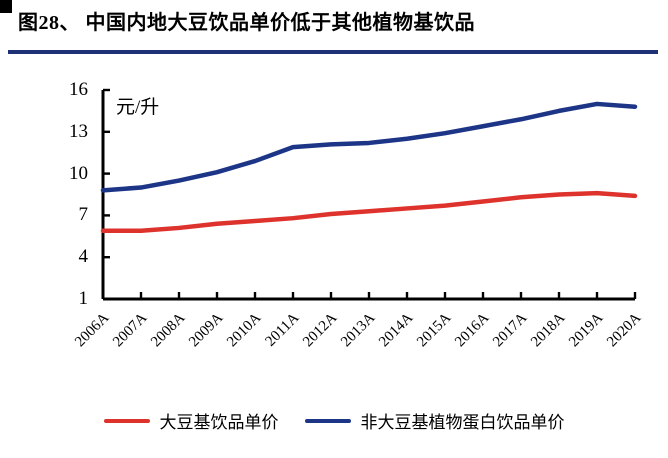  Describe the element at coordinates (78, 173) in the screenshot. I see `y-tick-label: 10` at that location.